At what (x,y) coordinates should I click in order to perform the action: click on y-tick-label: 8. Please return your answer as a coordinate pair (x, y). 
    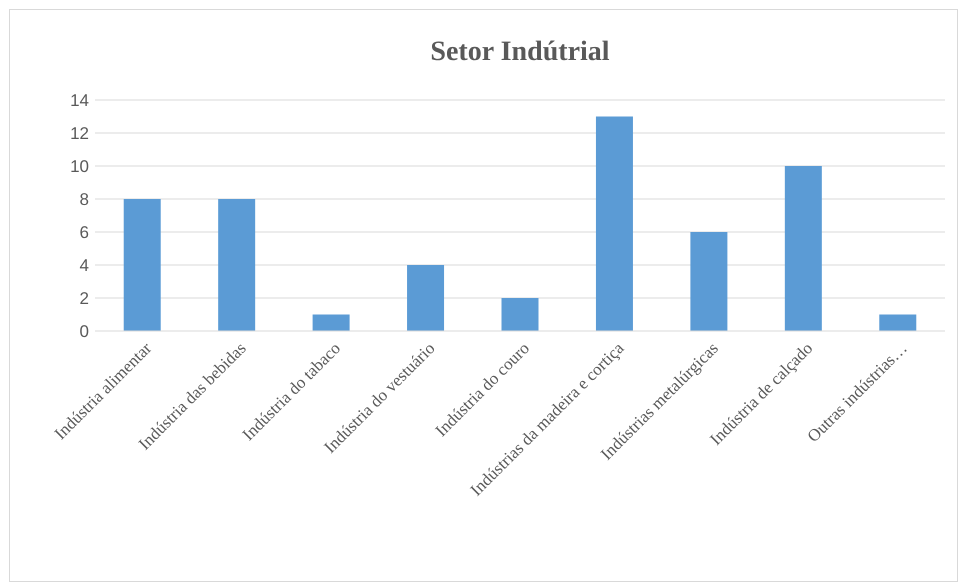
    Looking at the image, I should click on (84, 199).